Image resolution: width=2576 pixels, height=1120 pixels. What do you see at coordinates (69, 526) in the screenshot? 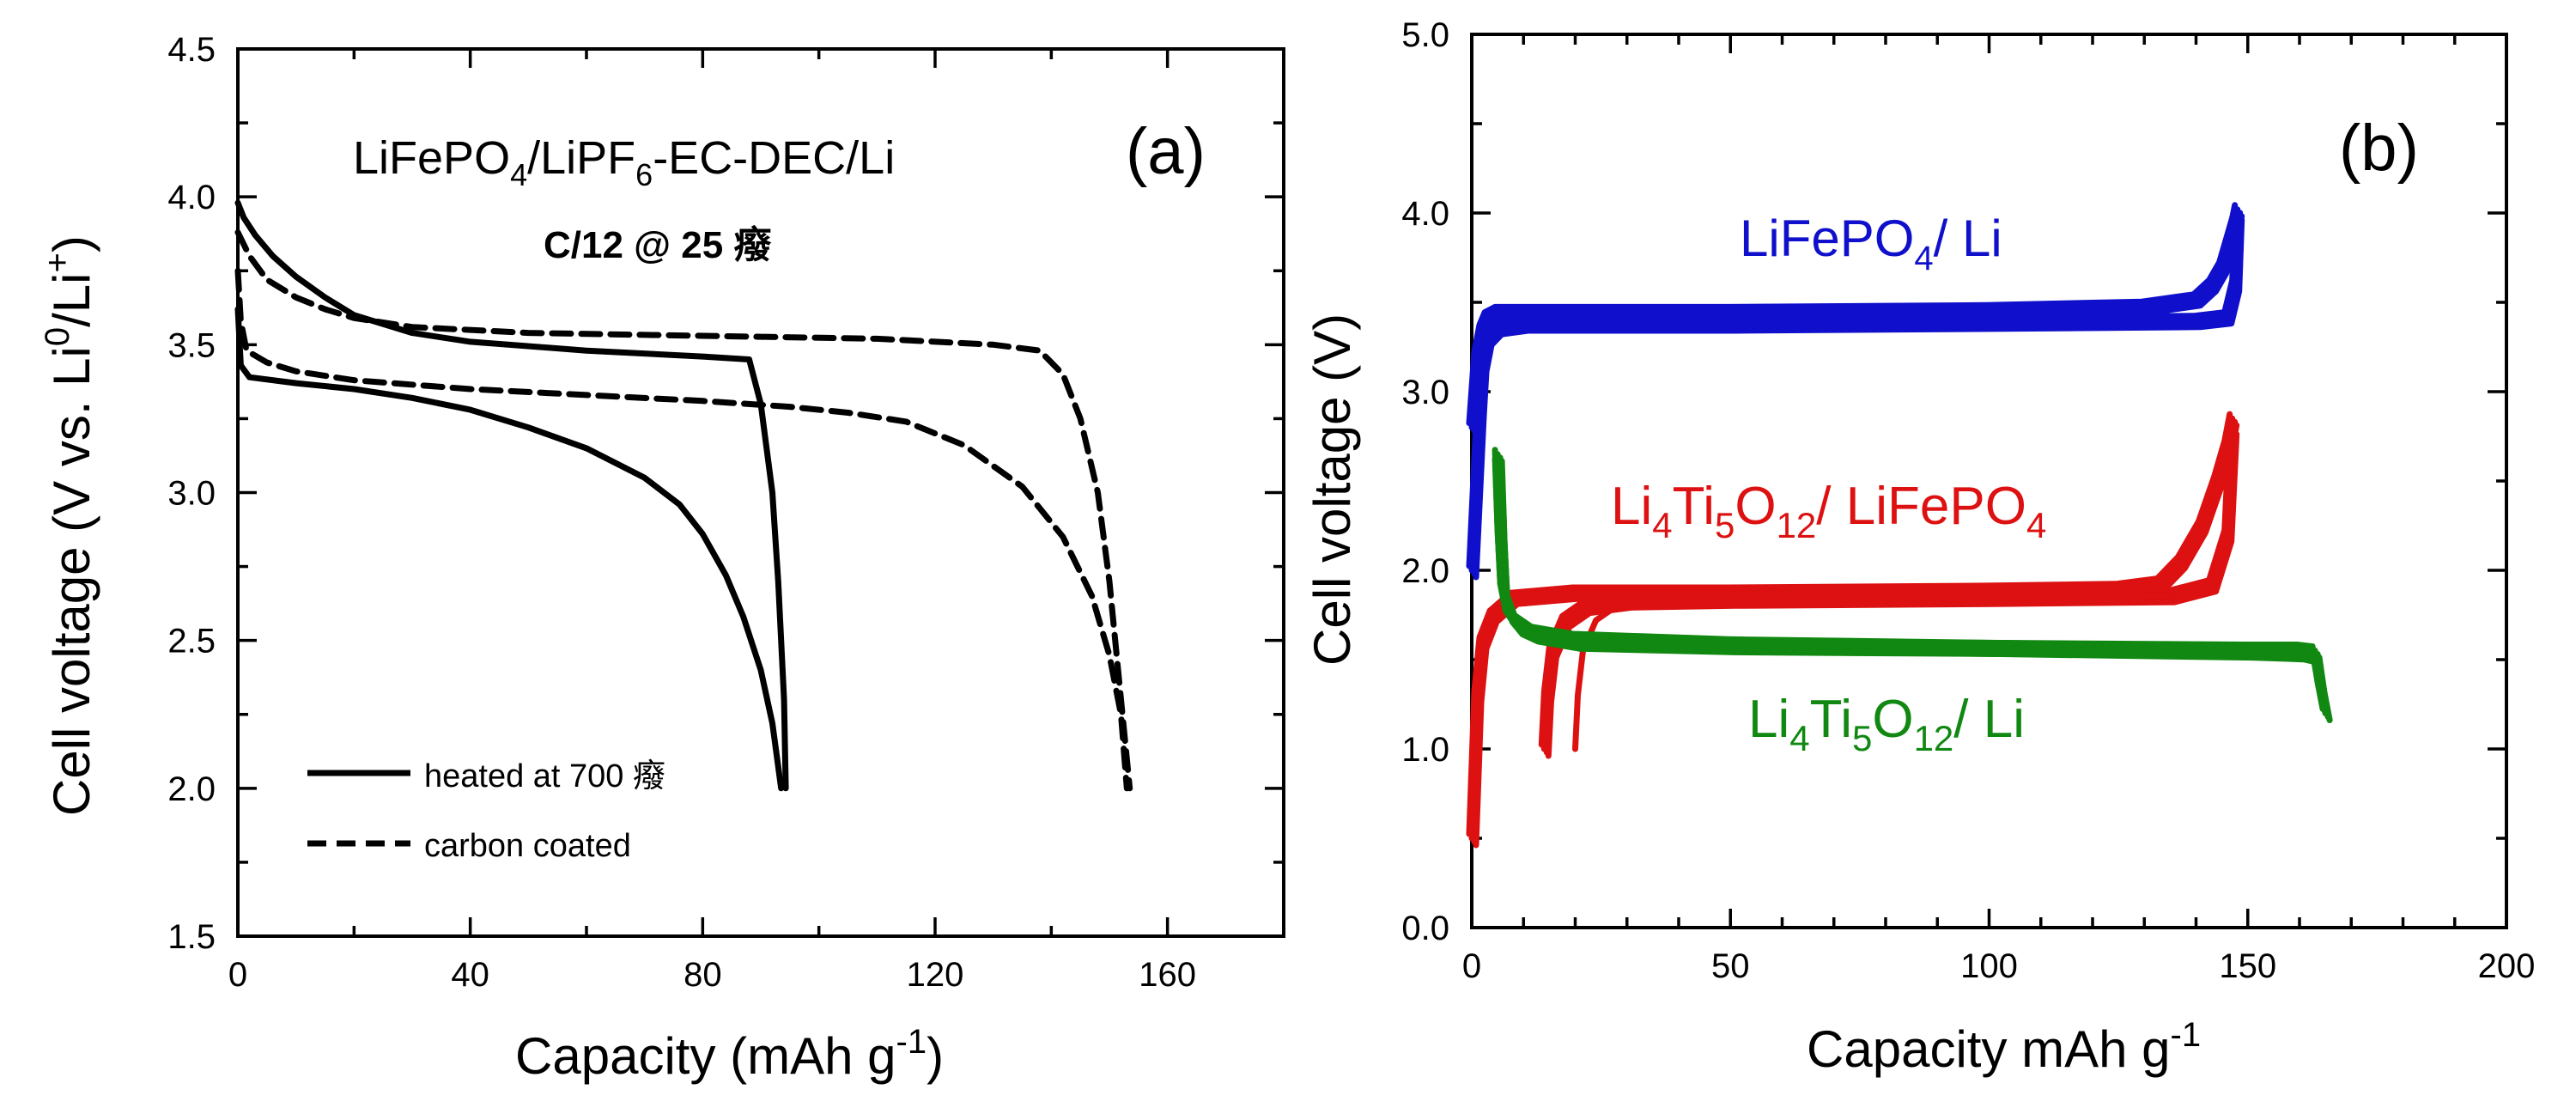
I see `panel-a-ylabel: Cell voltage (V vs. Li0/Li+)` at bounding box center [69, 526].